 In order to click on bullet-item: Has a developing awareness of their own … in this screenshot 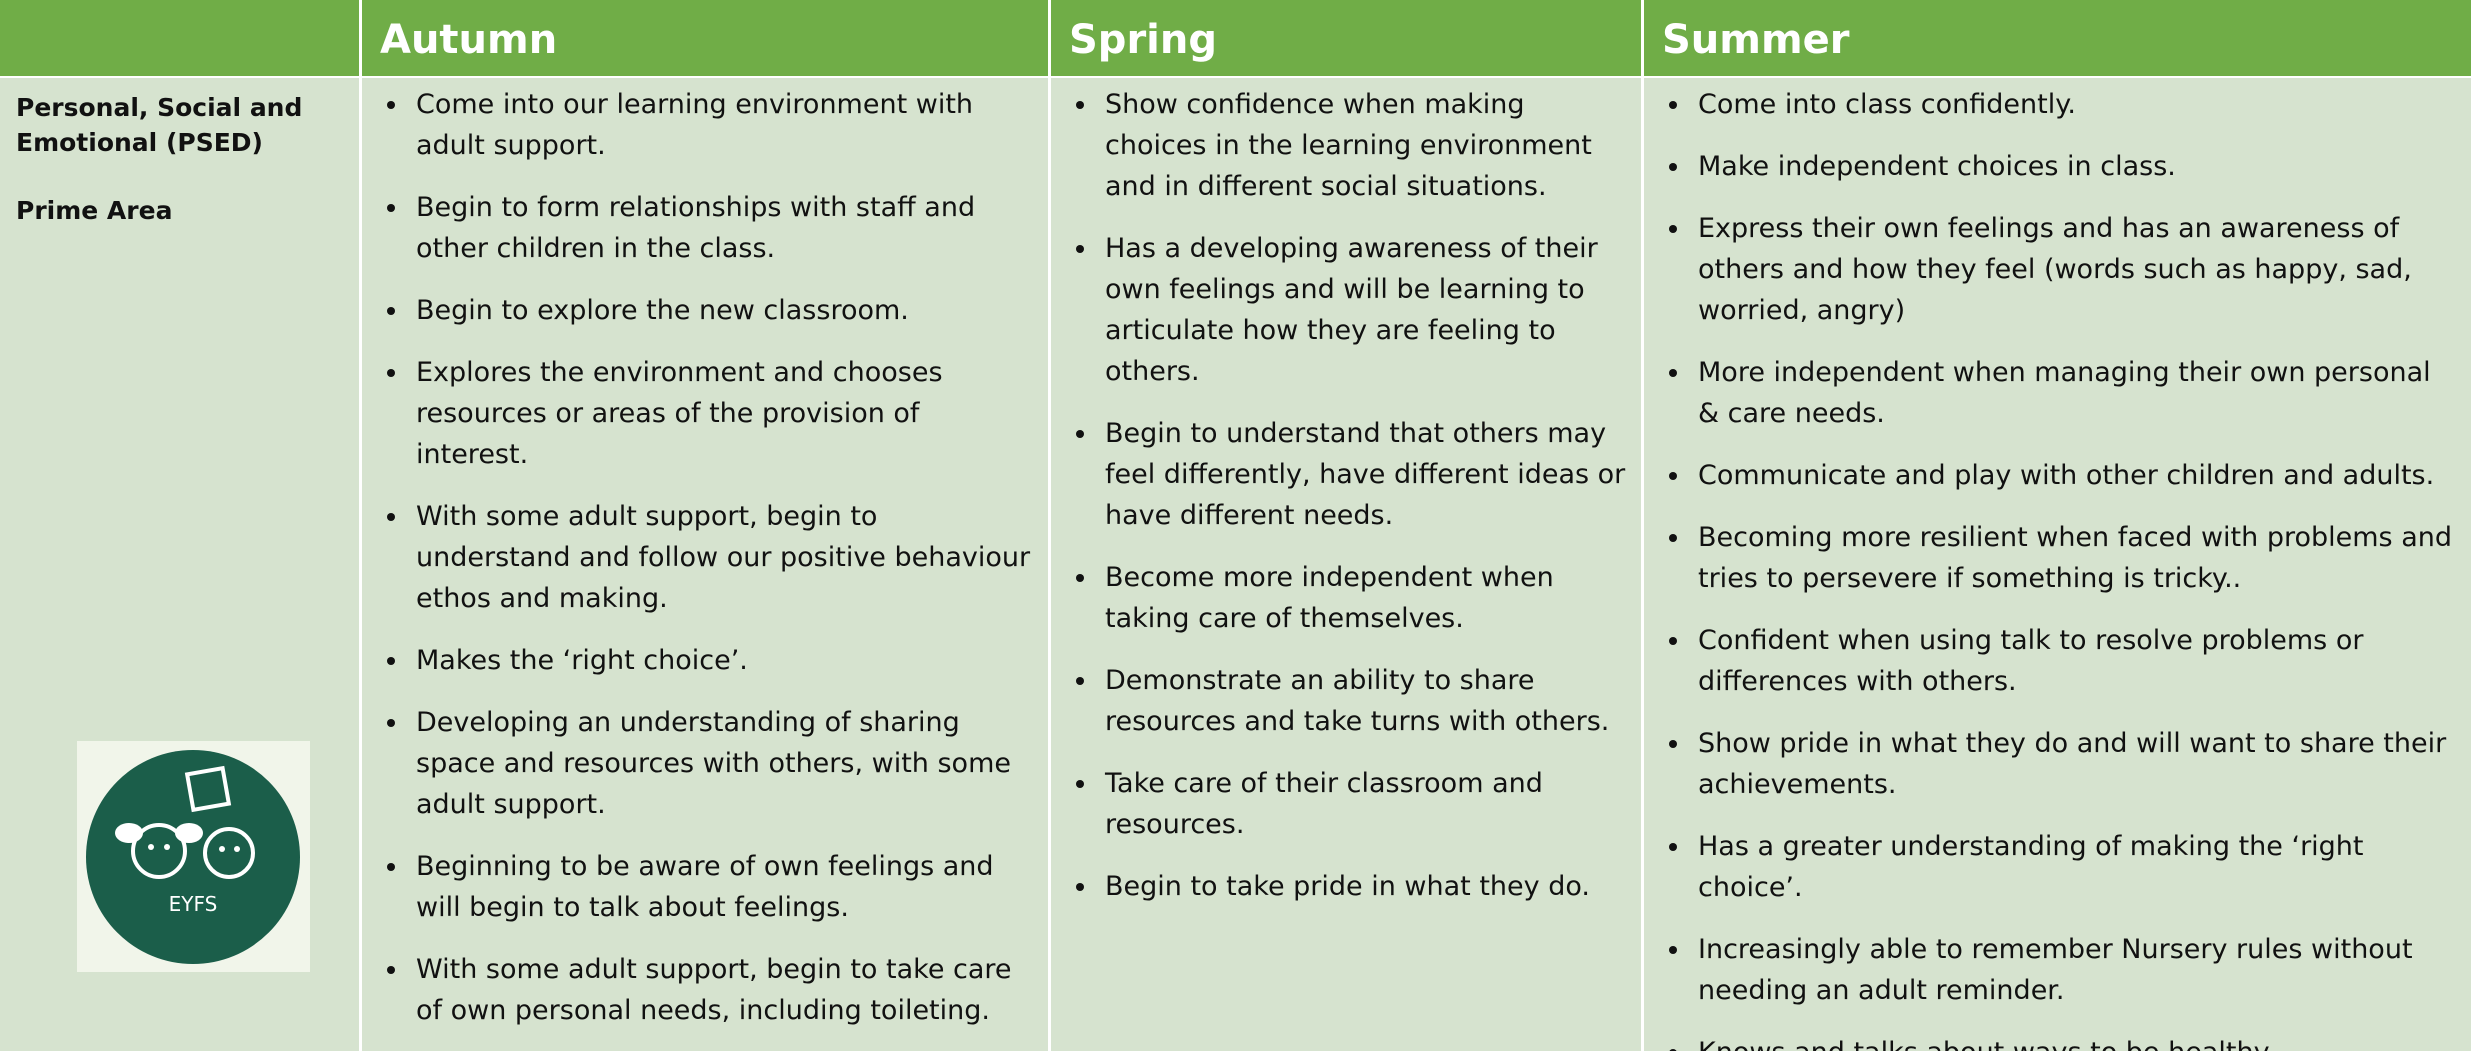, I will do `click(1363, 310)`.